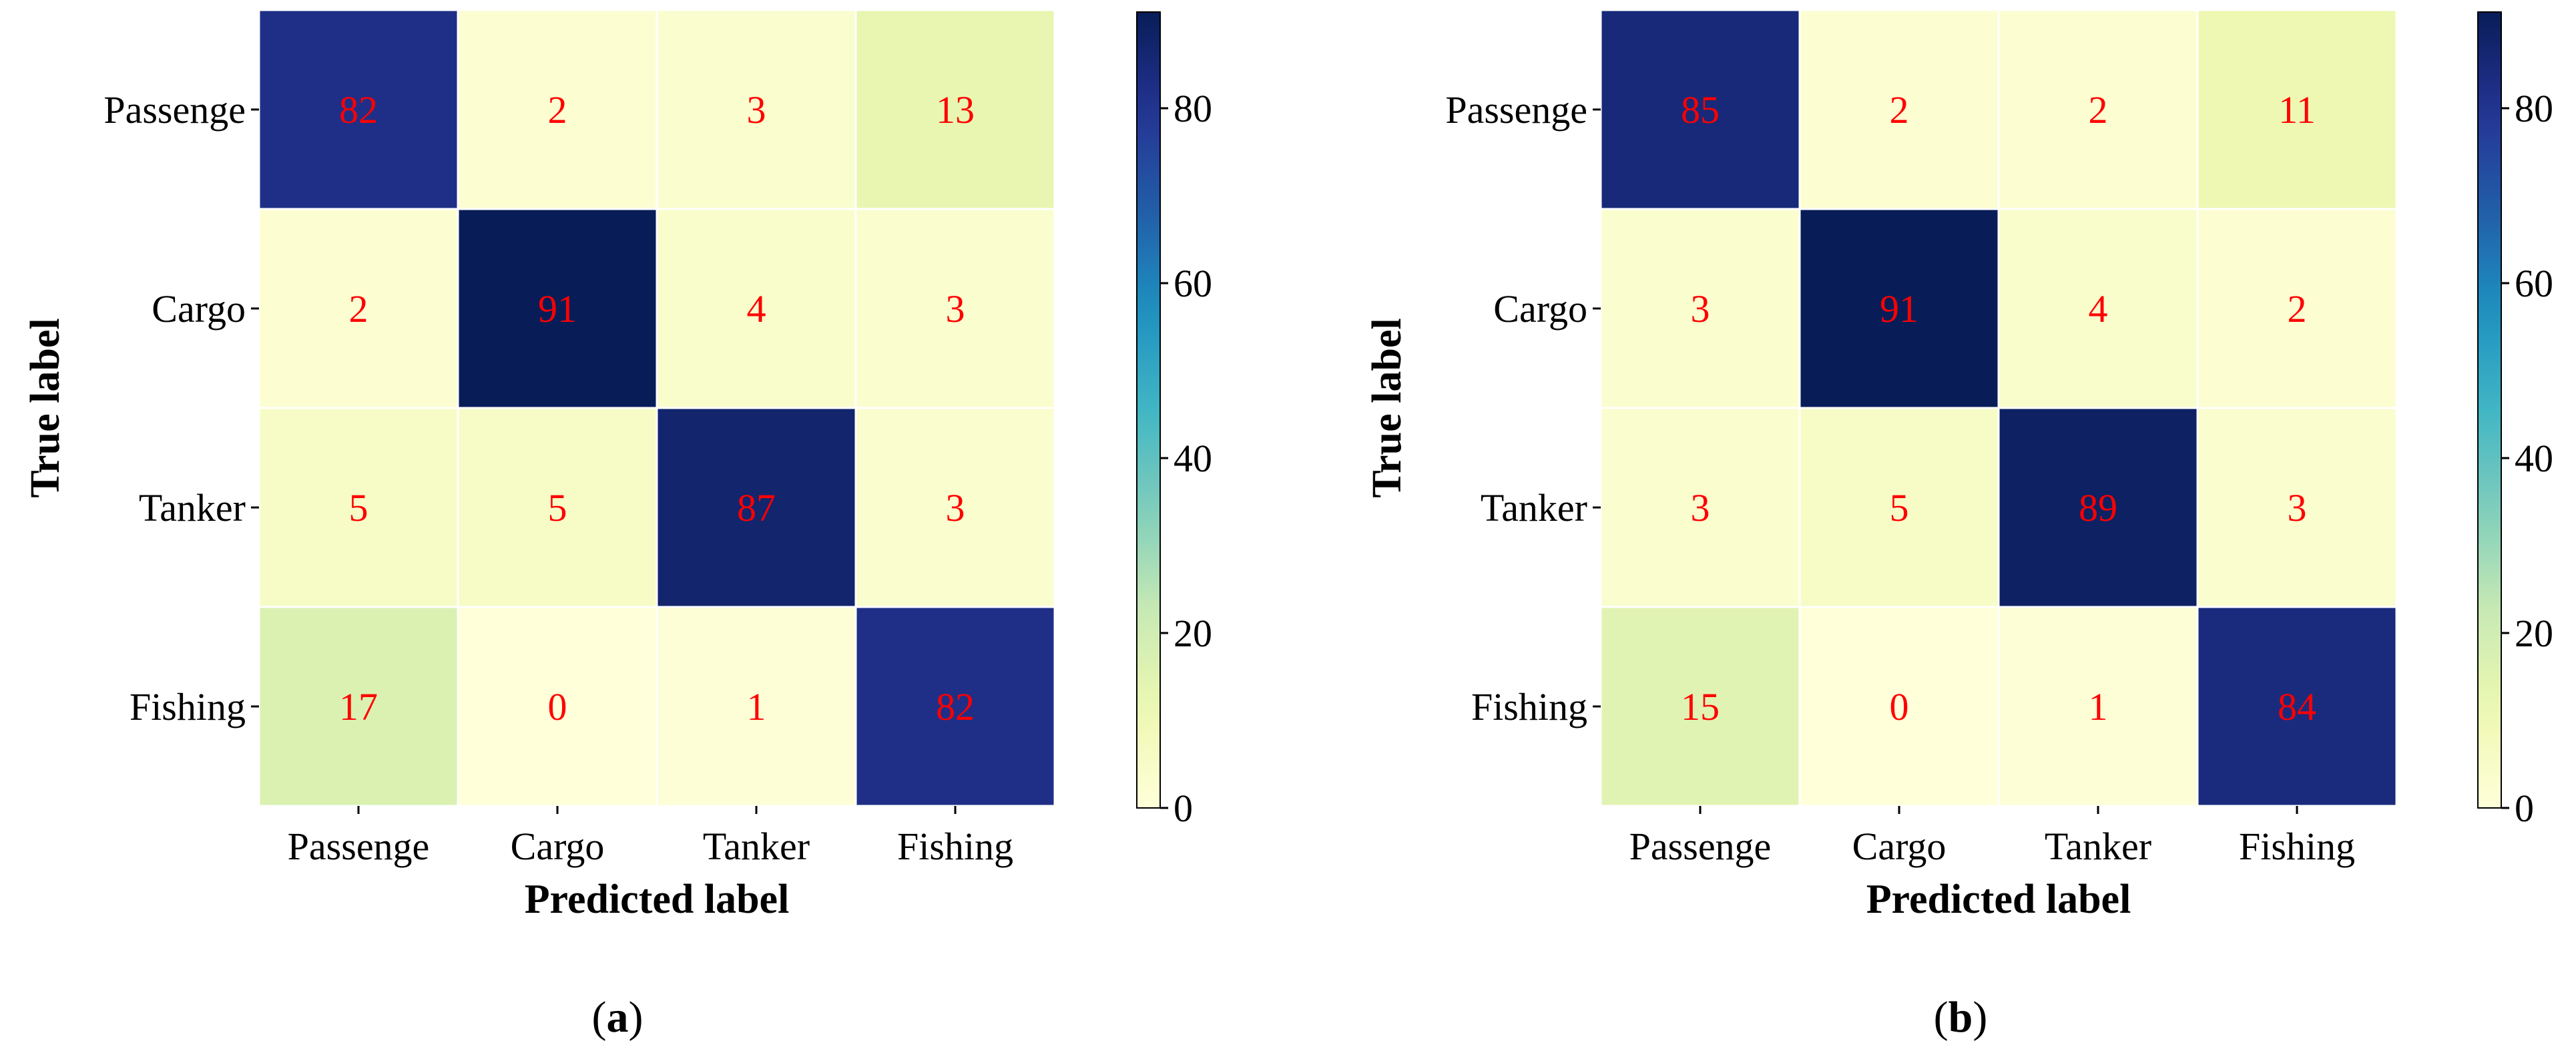  What do you see at coordinates (756, 508) in the screenshot?
I see `cell-value-label: 87` at bounding box center [756, 508].